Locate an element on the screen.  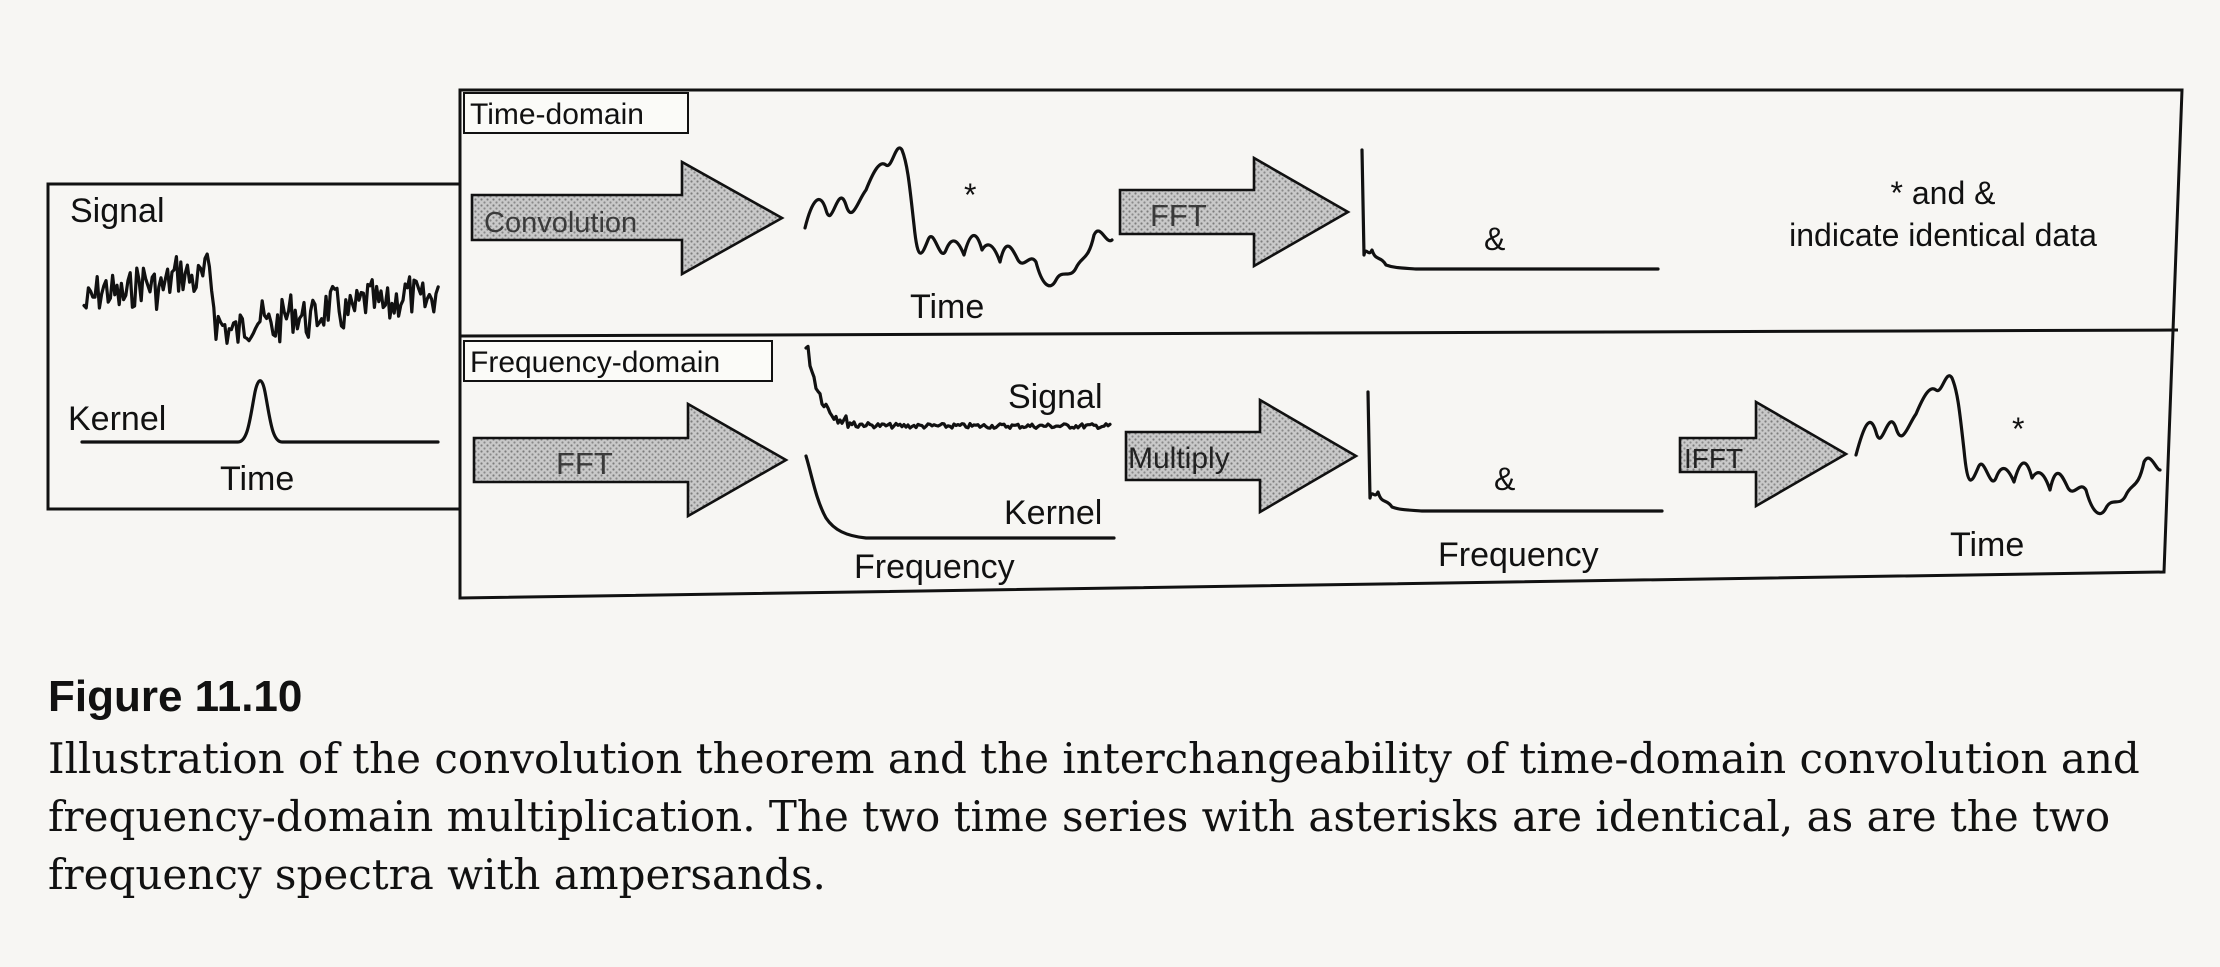
signal-spectrum-label: Signal is located at coordinates (1055, 397).